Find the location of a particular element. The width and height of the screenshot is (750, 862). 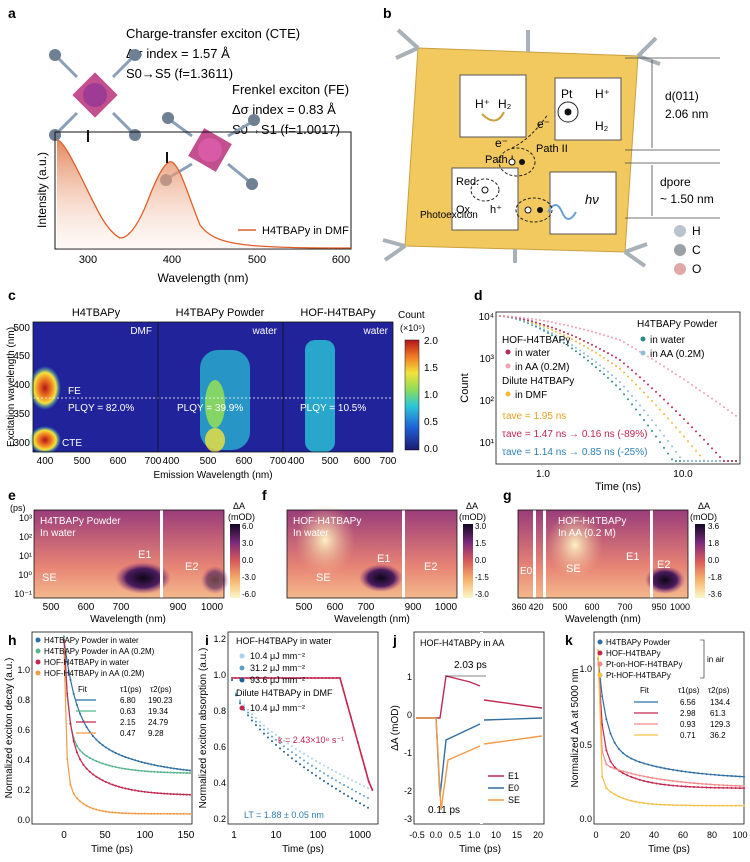

h-fit-t2: 190.23 is located at coordinates (160, 700).